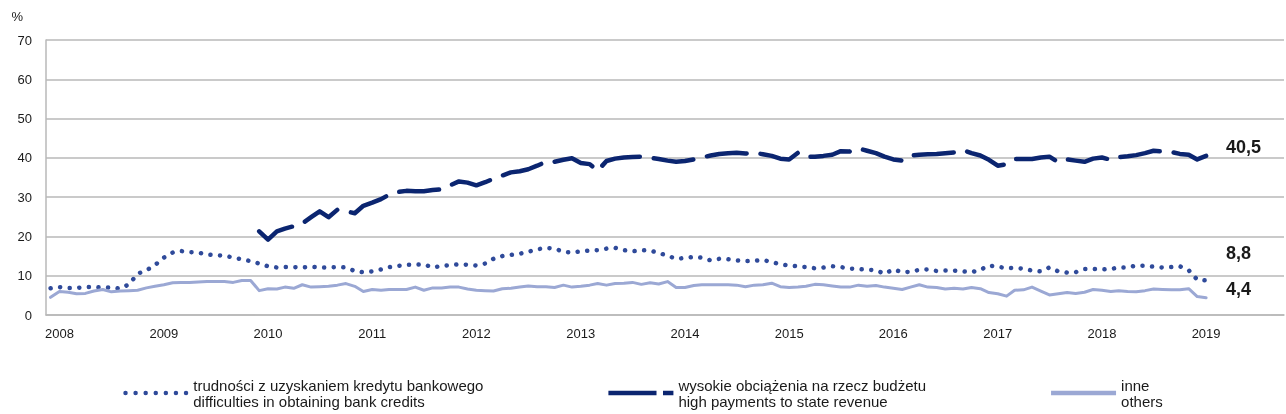 The height and width of the screenshot is (414, 1286). What do you see at coordinates (164, 333) in the screenshot?
I see `x-tick-label: 2009` at bounding box center [164, 333].